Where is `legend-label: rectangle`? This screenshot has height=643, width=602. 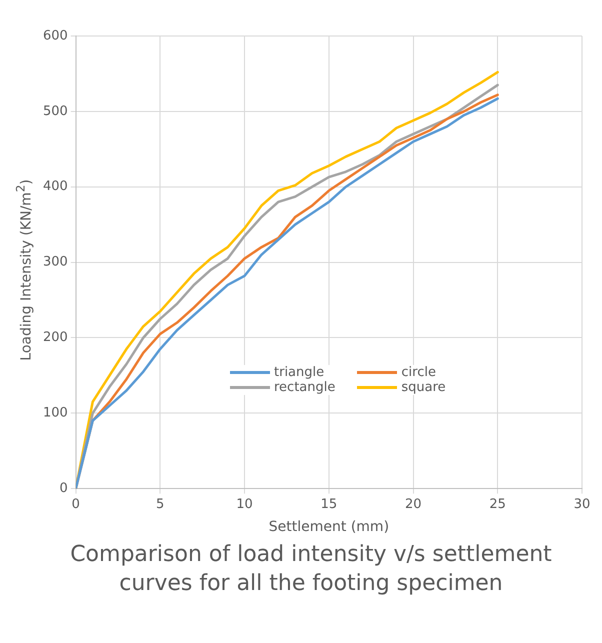 legend-label: rectangle is located at coordinates (304, 387).